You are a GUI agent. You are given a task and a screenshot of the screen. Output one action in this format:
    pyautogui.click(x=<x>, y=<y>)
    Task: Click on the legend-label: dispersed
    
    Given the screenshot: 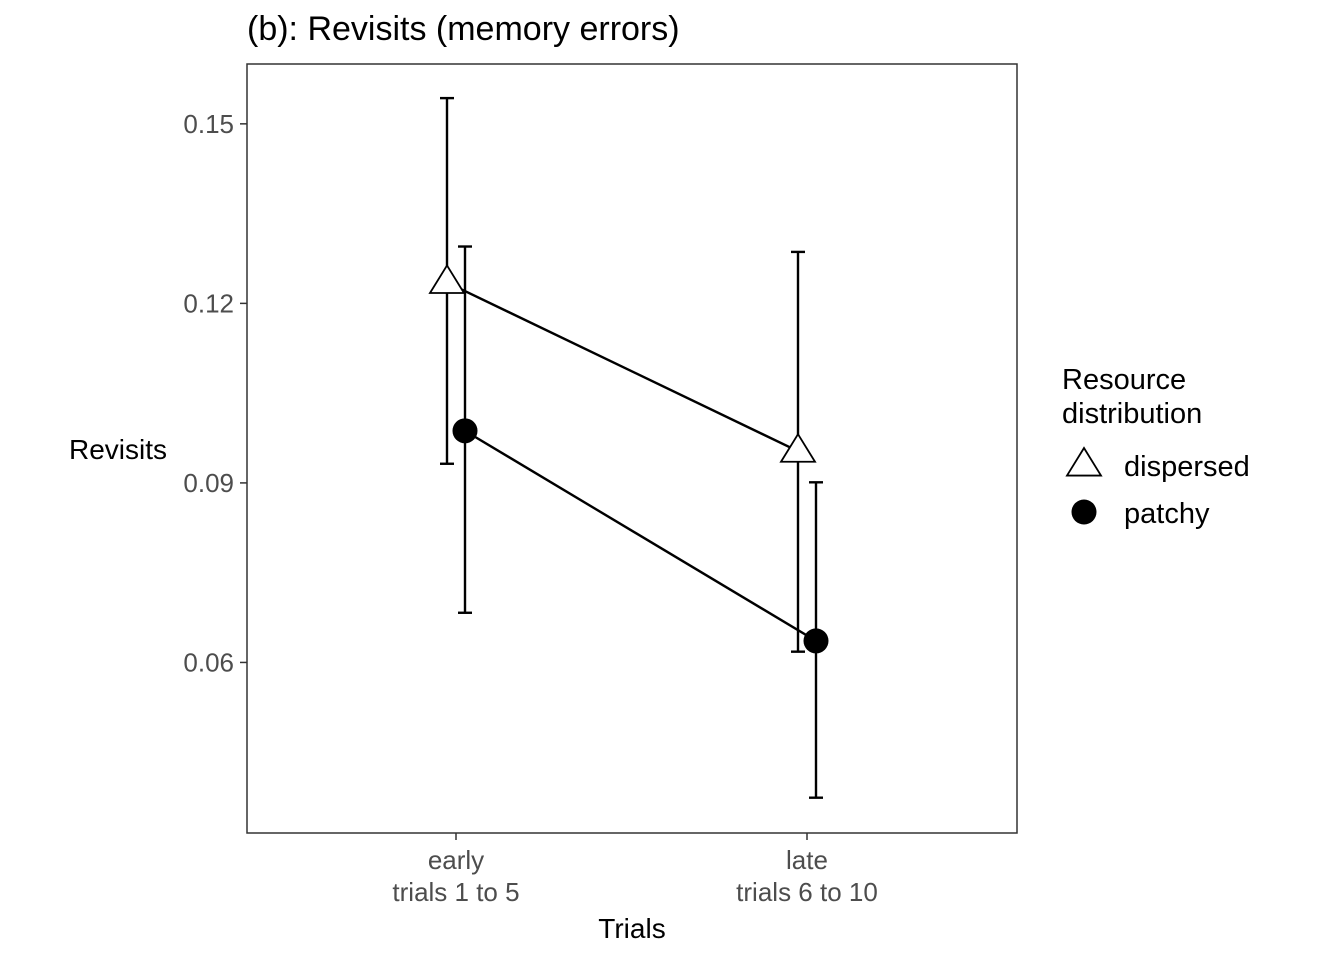 What is the action you would take?
    pyautogui.click(x=1187, y=467)
    